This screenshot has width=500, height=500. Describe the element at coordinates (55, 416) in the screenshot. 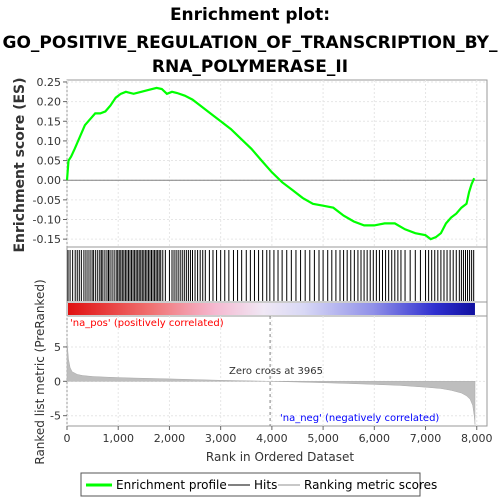

I see `metric-ytick-label-2: -5` at that location.